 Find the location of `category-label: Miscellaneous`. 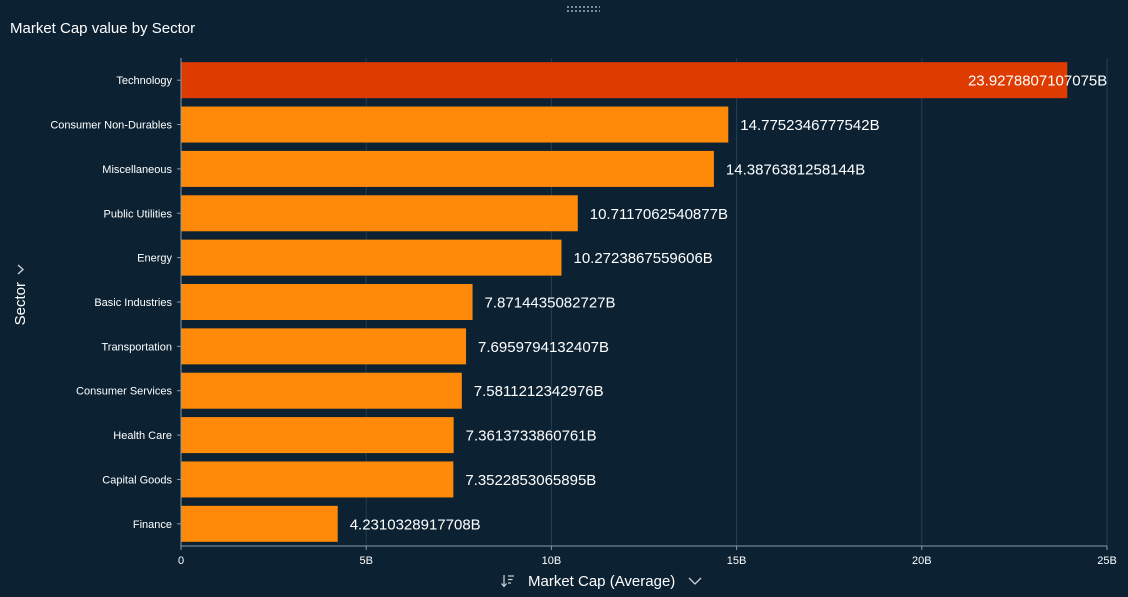

category-label: Miscellaneous is located at coordinates (137, 170).